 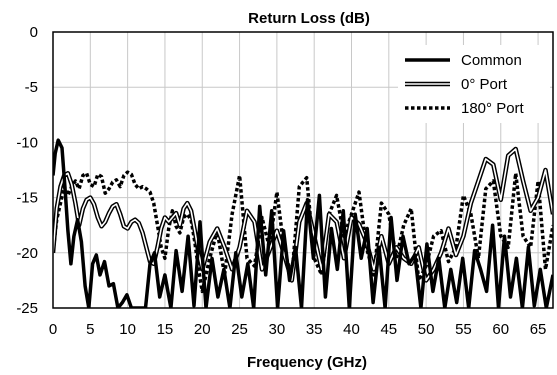 What do you see at coordinates (298, 329) in the screenshot?
I see `x-axis-ticks: 0 5 10 15 20 25 30 35 40 45 50 55 60 65` at bounding box center [298, 329].